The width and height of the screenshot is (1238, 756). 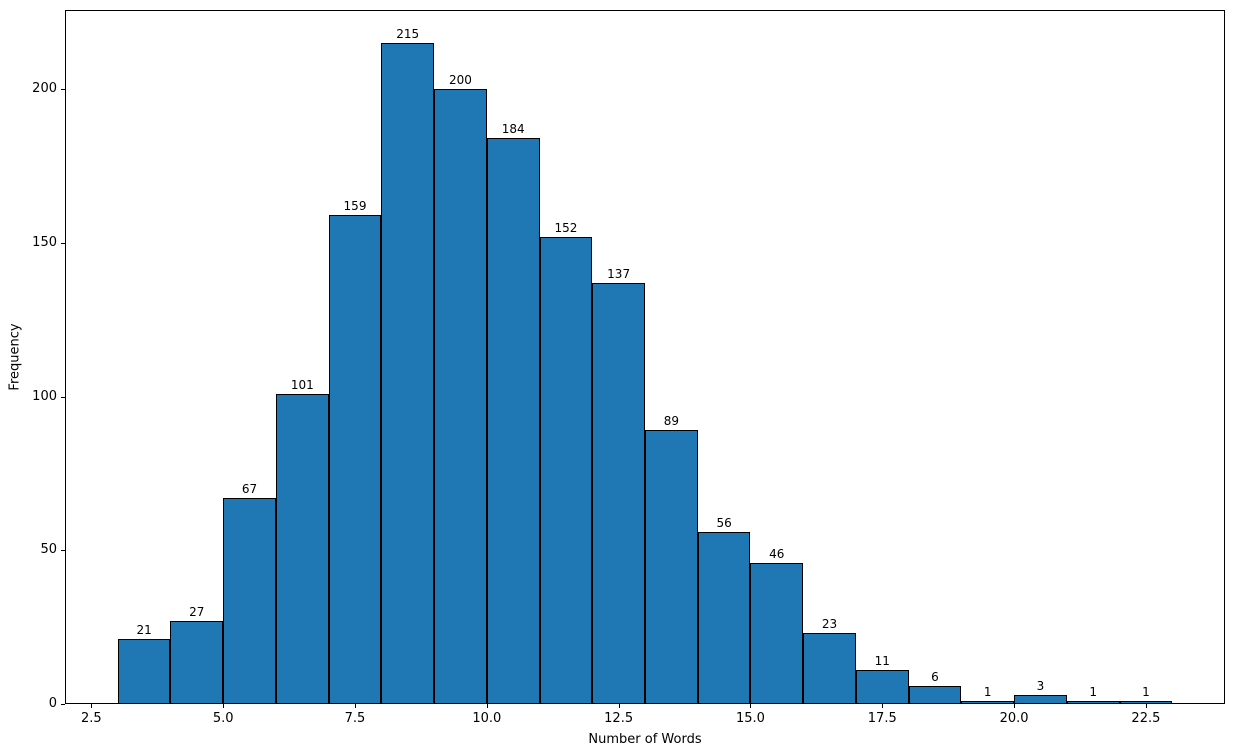 What do you see at coordinates (91, 718) in the screenshot?
I see `x-tick-label: 2.5` at bounding box center [91, 718].